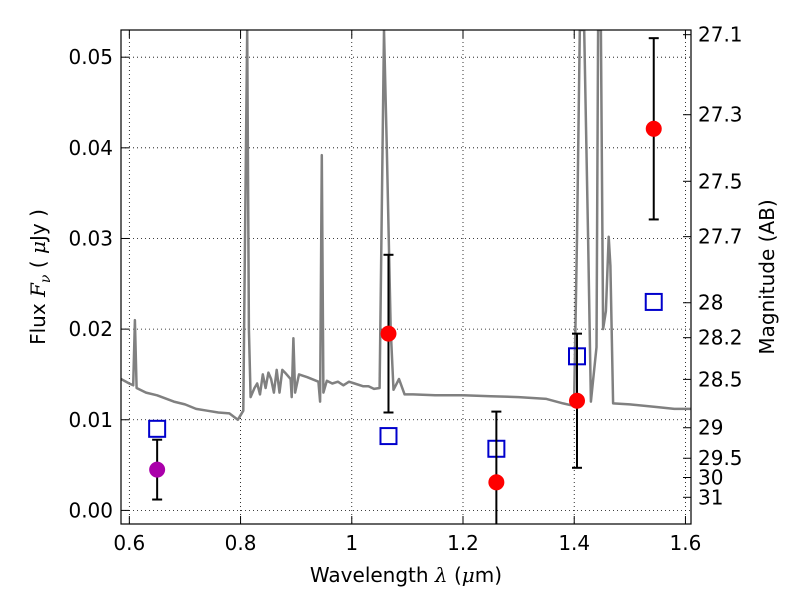 This screenshot has width=800, height=600. I want to click on y2-tick-label: 29.5, so click(720, 458).